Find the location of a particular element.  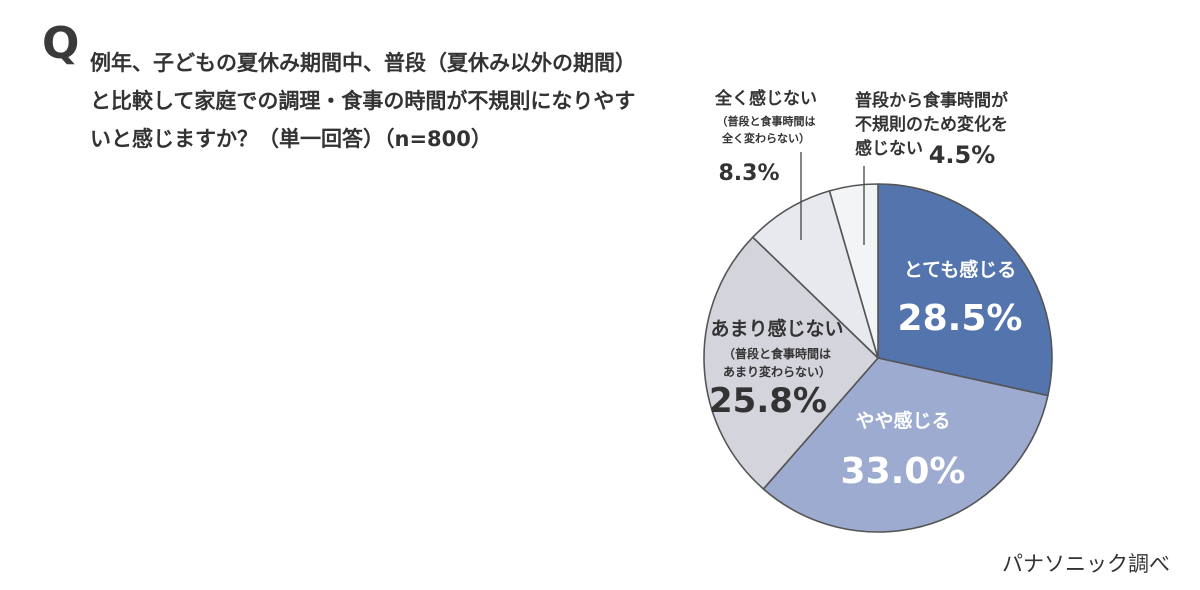

slice-value-2: 33.0% is located at coordinates (903, 471).